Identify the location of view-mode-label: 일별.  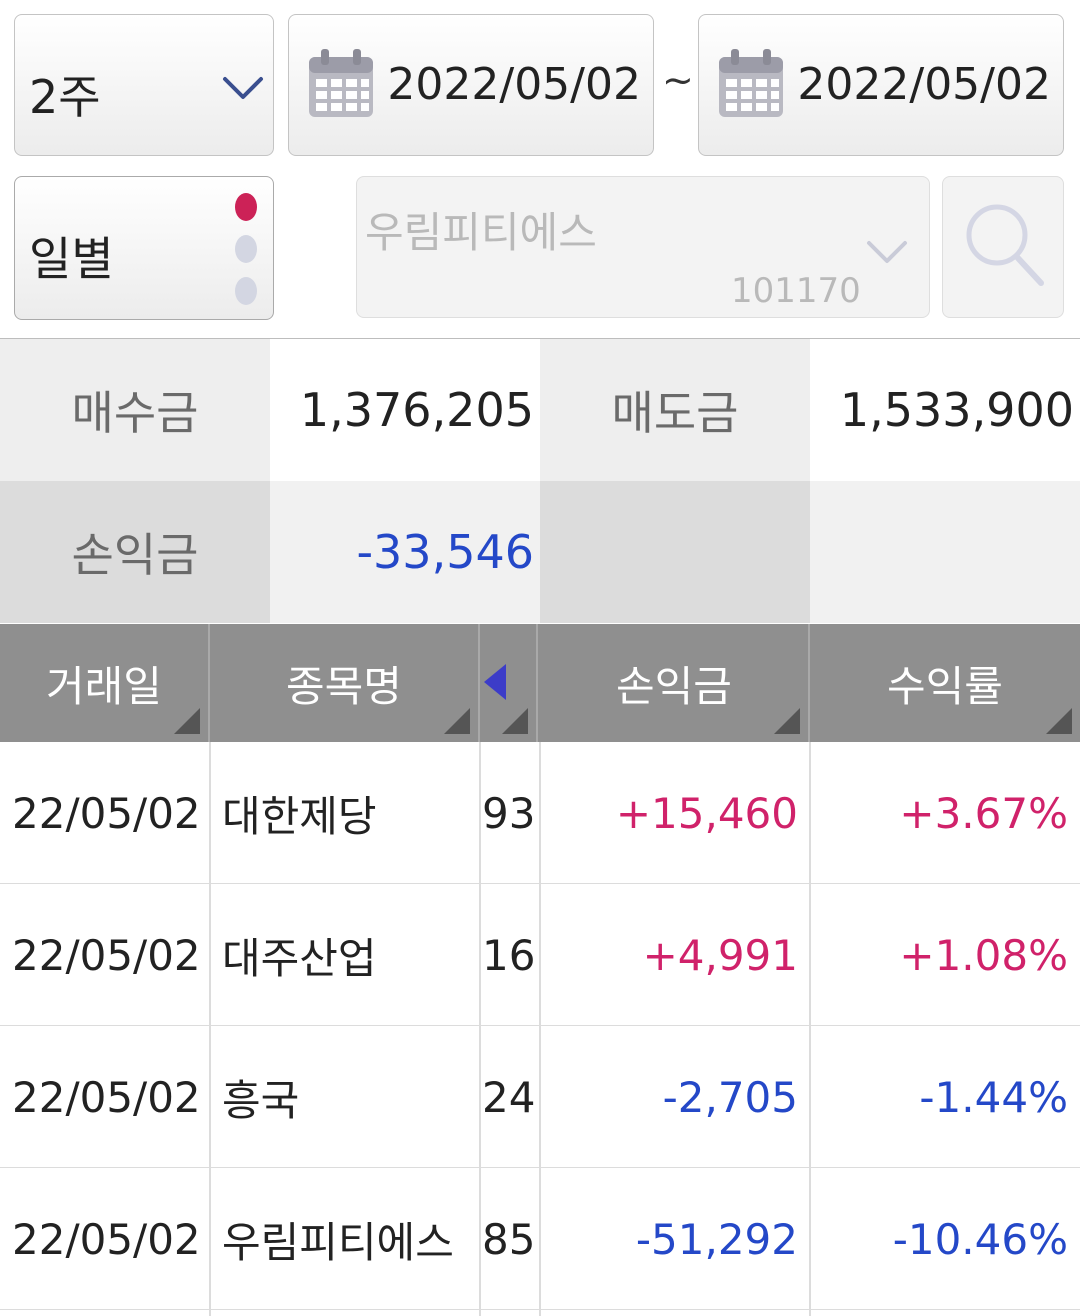
(71, 259).